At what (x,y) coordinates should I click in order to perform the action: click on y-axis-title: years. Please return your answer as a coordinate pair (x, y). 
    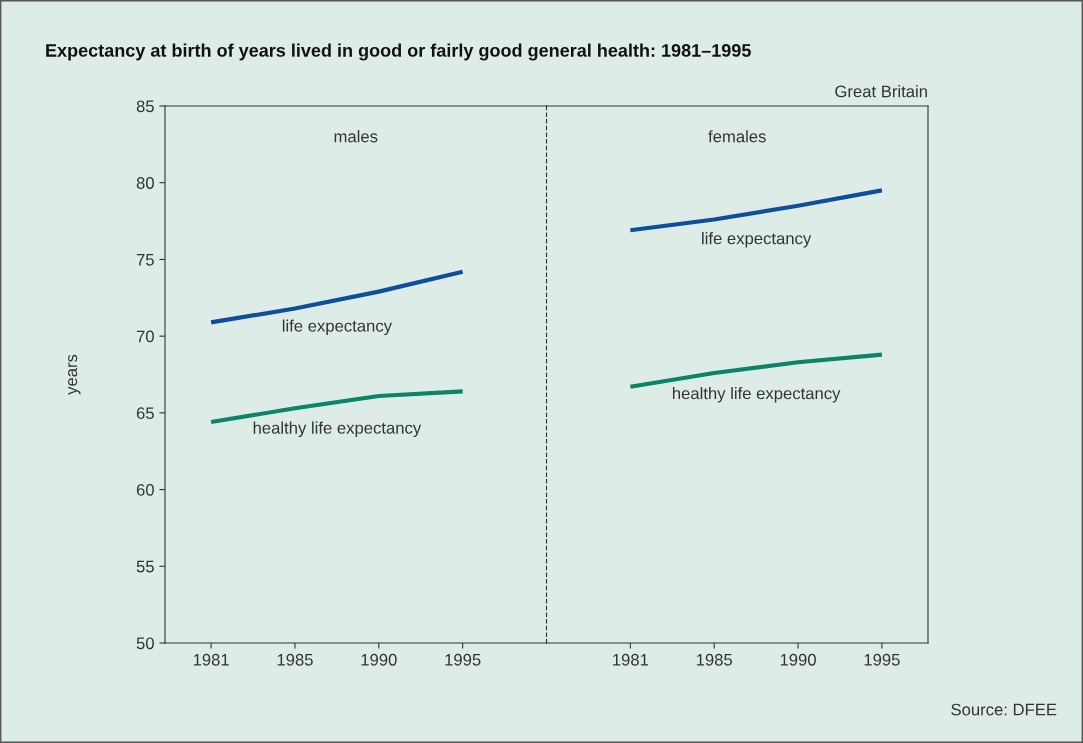
    Looking at the image, I should click on (74, 374).